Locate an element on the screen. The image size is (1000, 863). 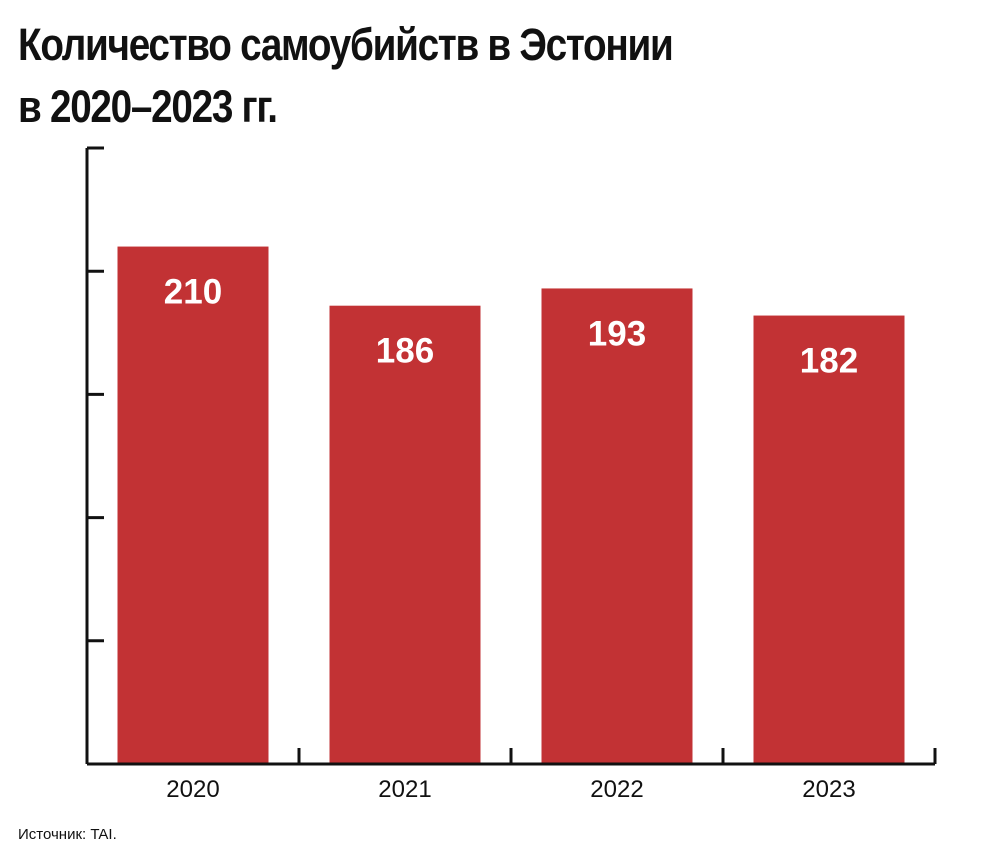
category-label-2020: 2020 is located at coordinates (192, 789).